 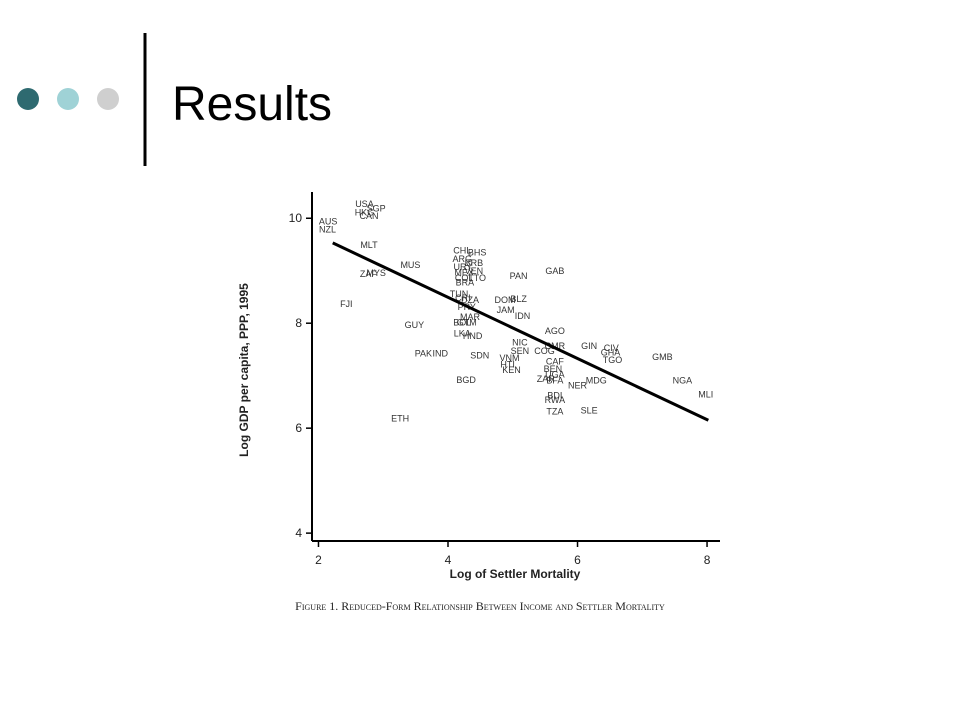 What do you see at coordinates (596, 380) in the screenshot?
I see `country-point: MDG` at bounding box center [596, 380].